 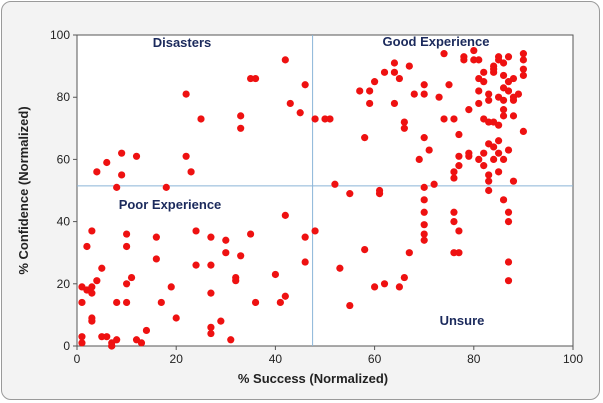 What do you see at coordinates (276, 359) in the screenshot?
I see `x-tick-label: 40` at bounding box center [276, 359].